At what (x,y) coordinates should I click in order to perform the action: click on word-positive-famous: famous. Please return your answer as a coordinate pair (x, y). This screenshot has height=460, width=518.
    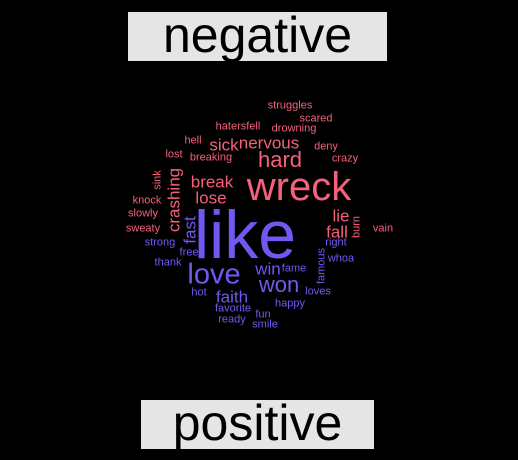
    Looking at the image, I should click on (321, 266).